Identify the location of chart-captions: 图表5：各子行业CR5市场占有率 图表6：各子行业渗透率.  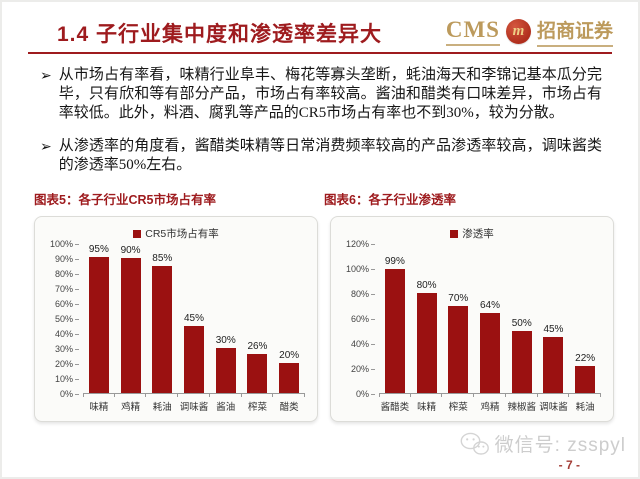
(324, 198).